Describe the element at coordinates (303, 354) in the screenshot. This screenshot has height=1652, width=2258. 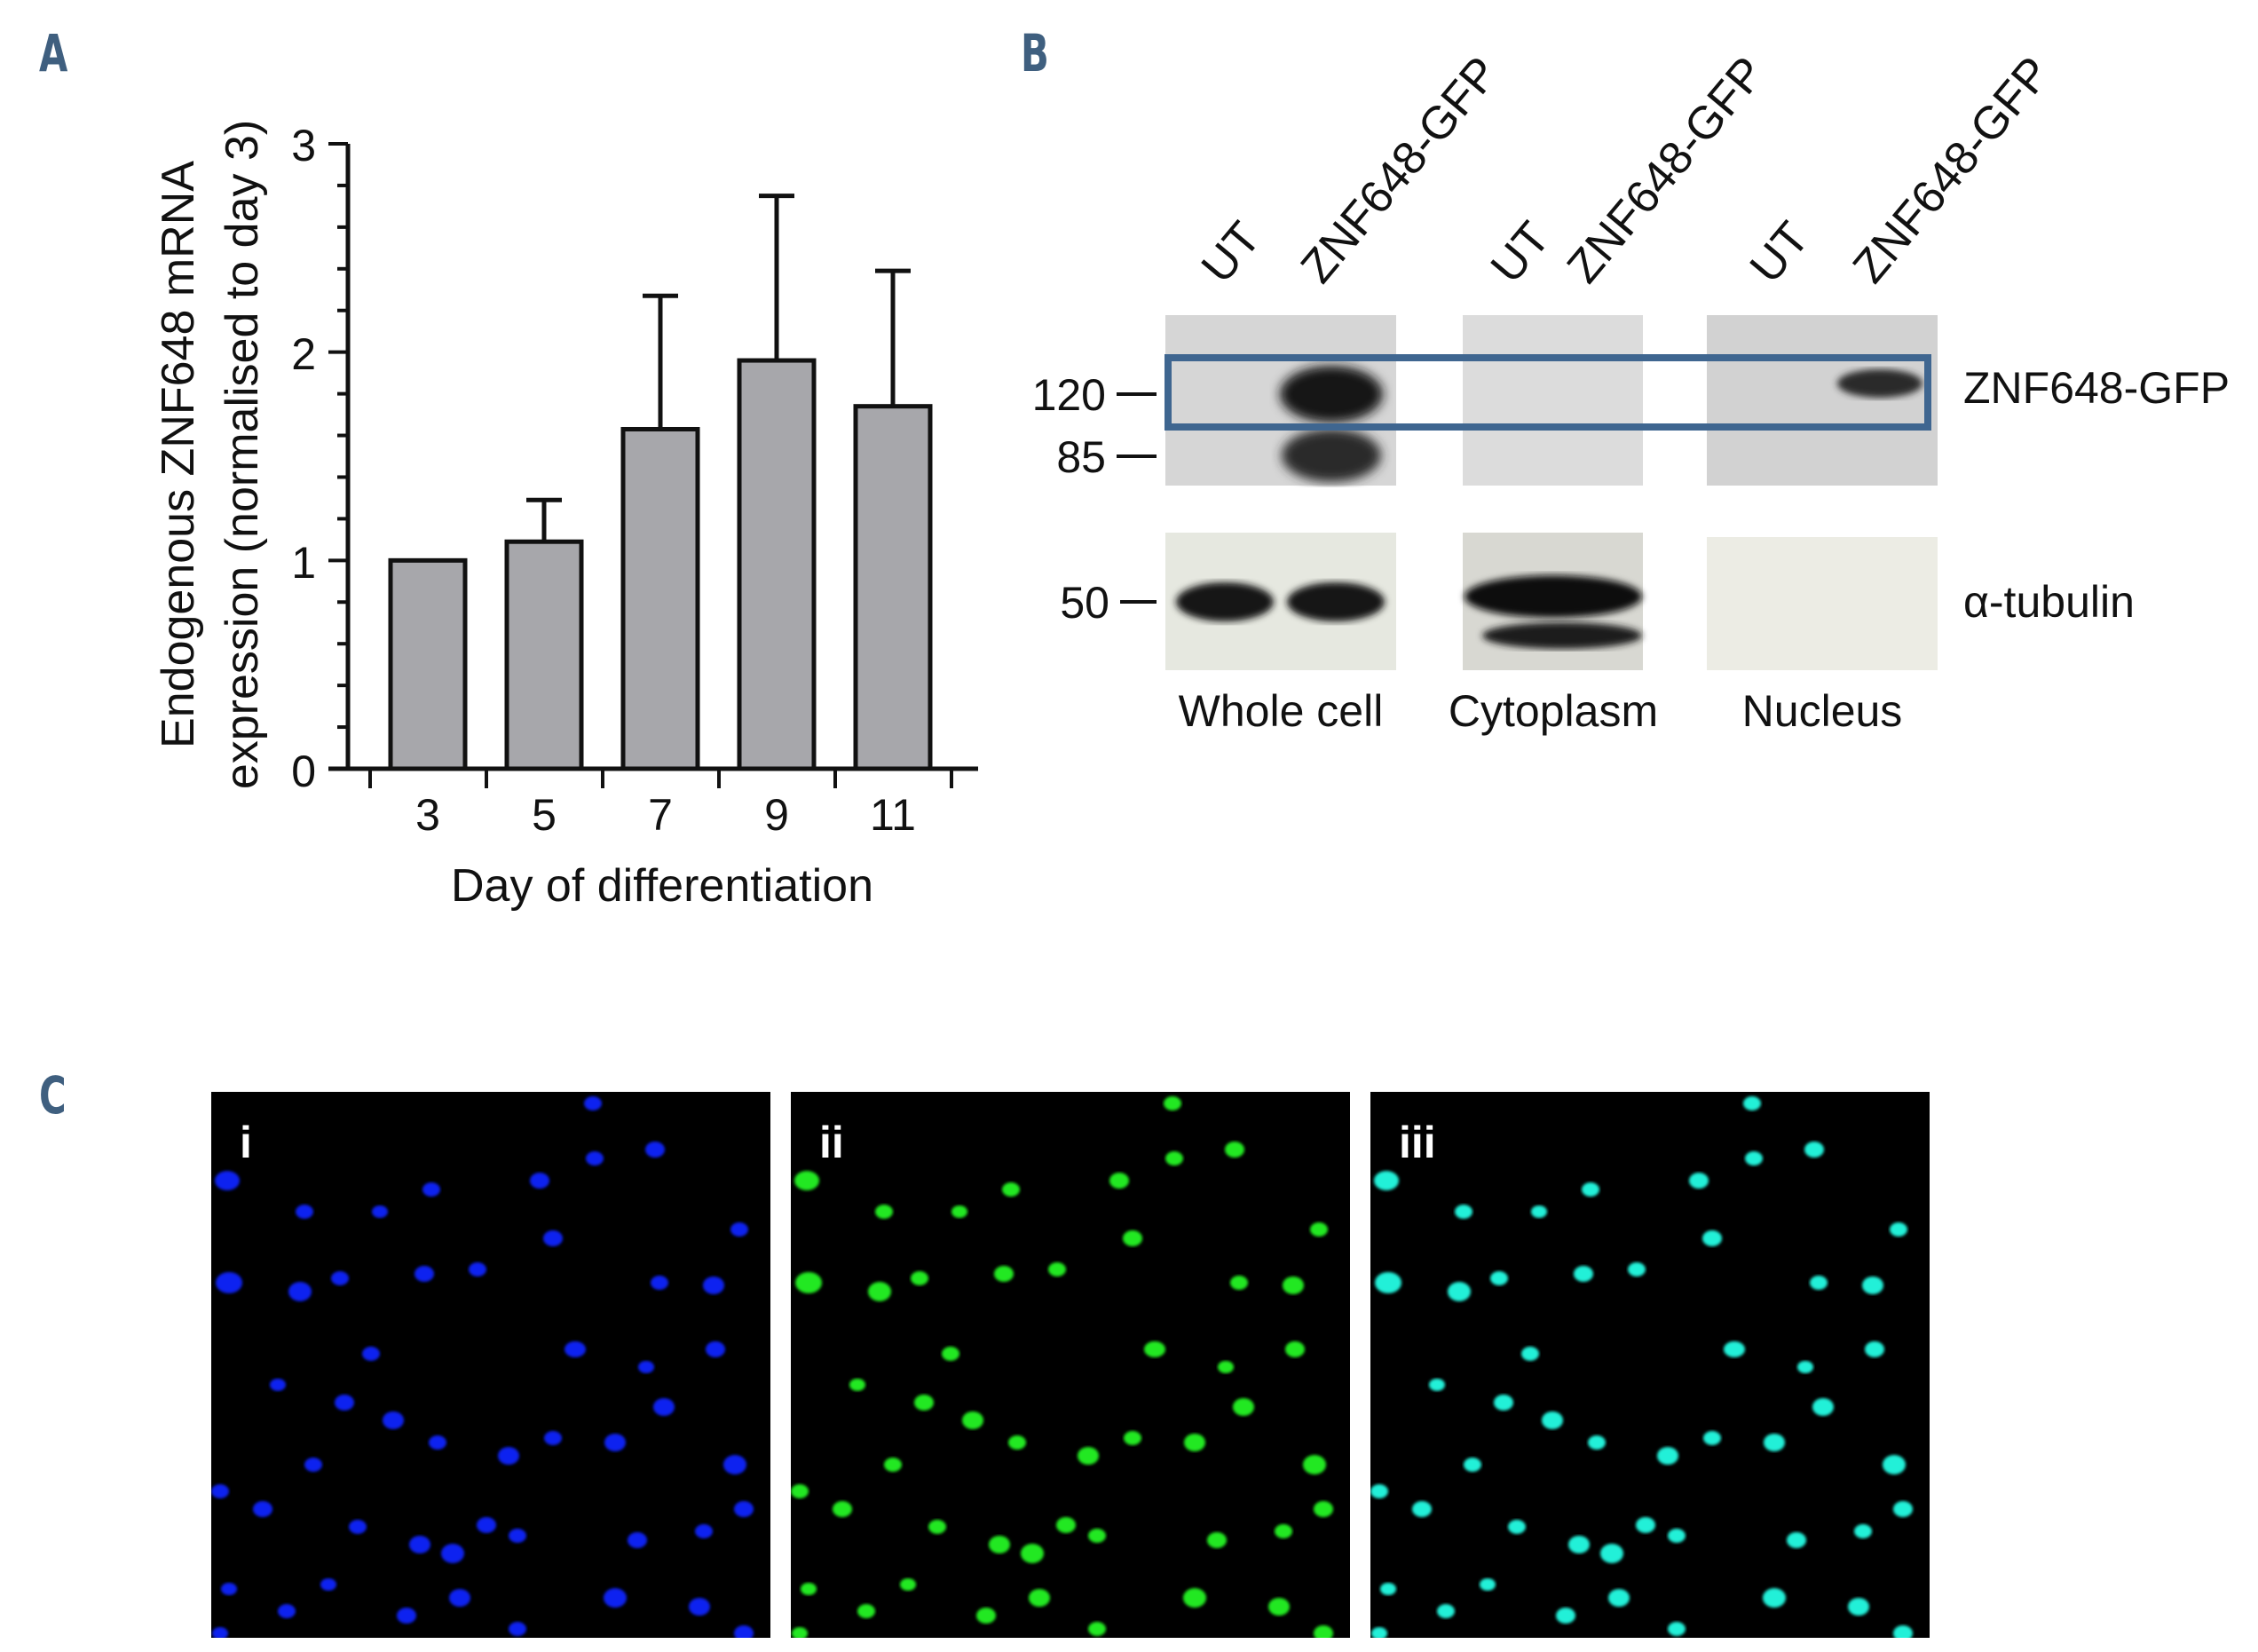
I see `y-tick-label: 2` at that location.